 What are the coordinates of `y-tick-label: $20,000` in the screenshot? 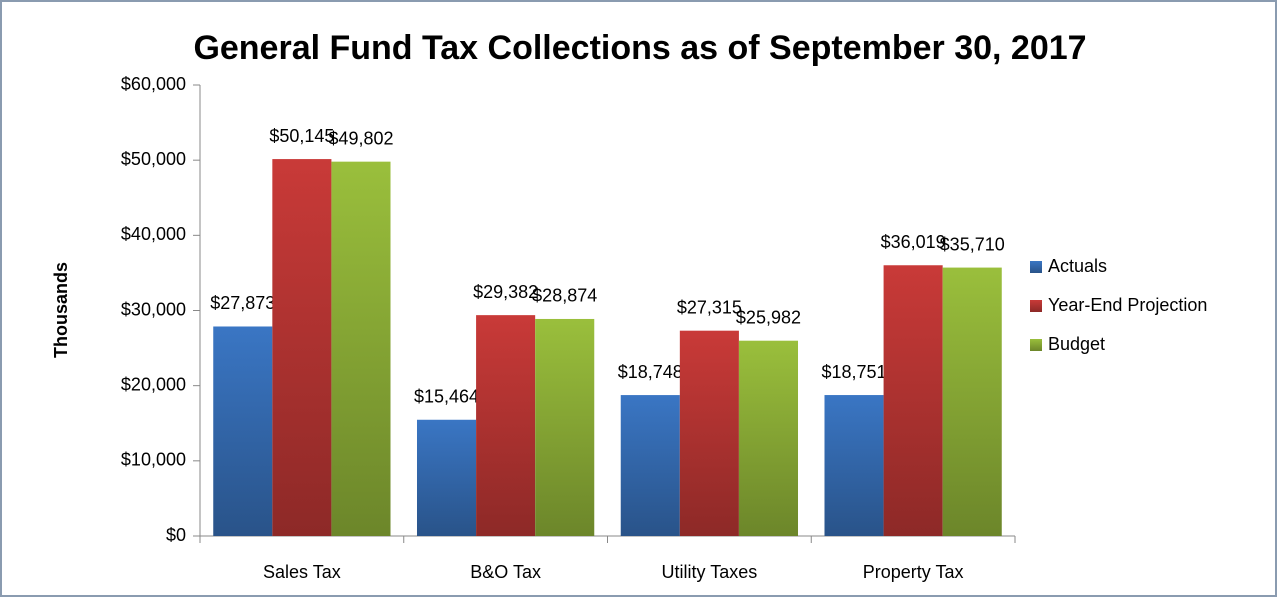 It's located at (153, 384).